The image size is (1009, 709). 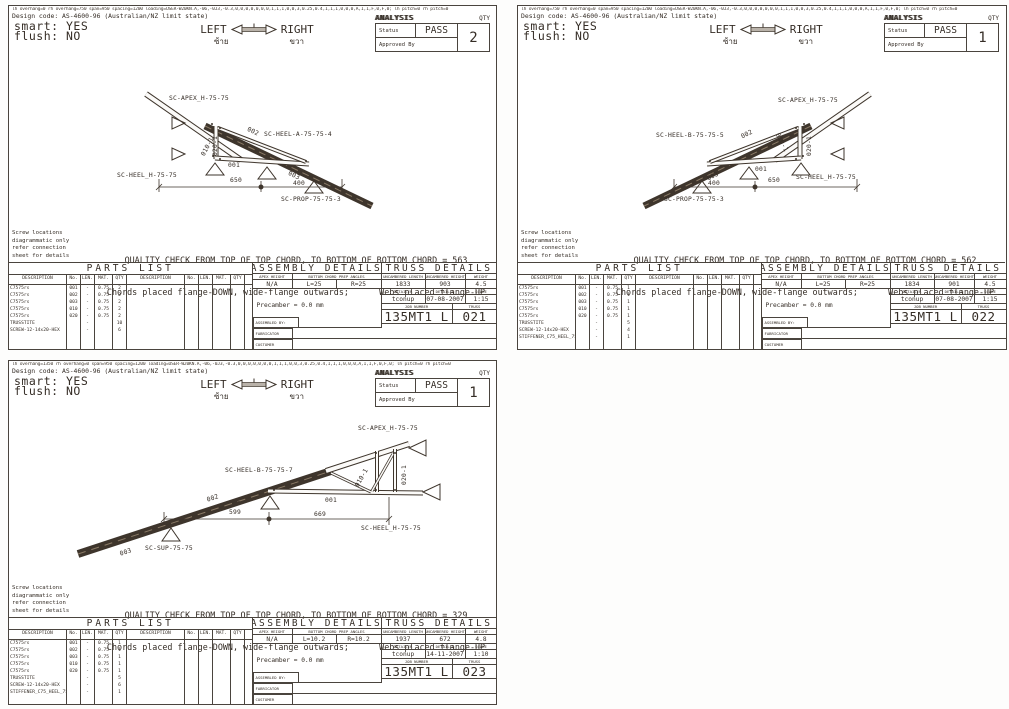 I want to click on precamber-text: Precamber = 0.0 mm, so click(x=799, y=305).